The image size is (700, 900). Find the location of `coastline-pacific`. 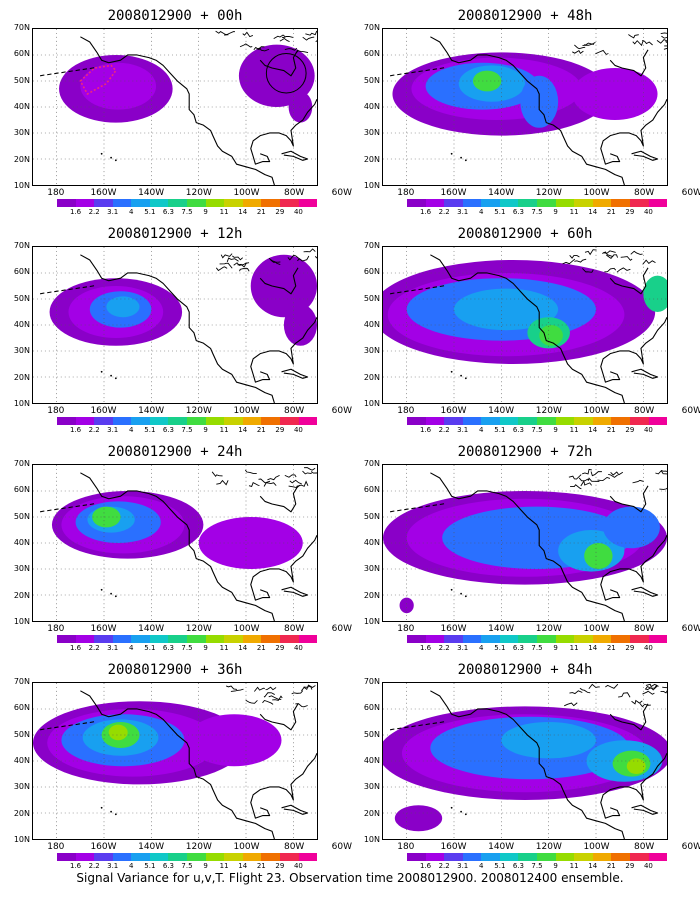

coastline-pacific is located at coordinates (177, 546).